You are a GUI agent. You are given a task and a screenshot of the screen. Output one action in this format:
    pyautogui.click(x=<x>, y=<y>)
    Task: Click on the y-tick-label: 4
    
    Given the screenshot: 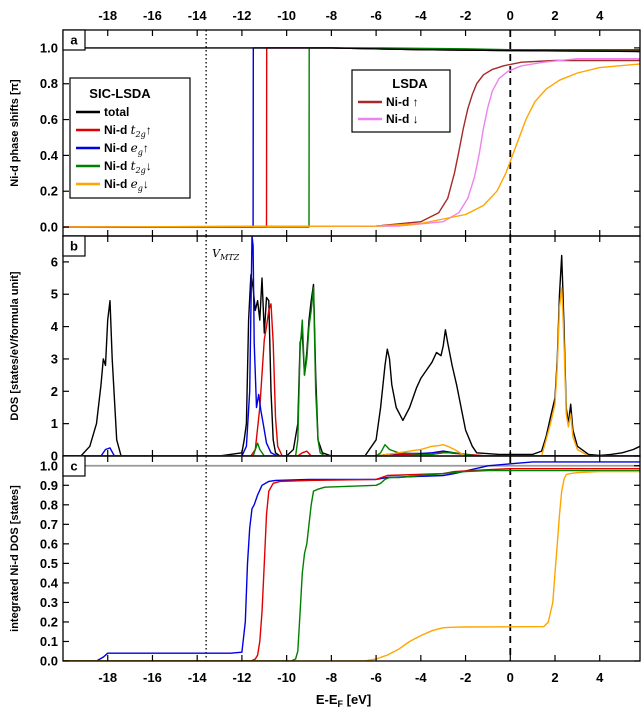 What is the action you would take?
    pyautogui.click(x=55, y=326)
    